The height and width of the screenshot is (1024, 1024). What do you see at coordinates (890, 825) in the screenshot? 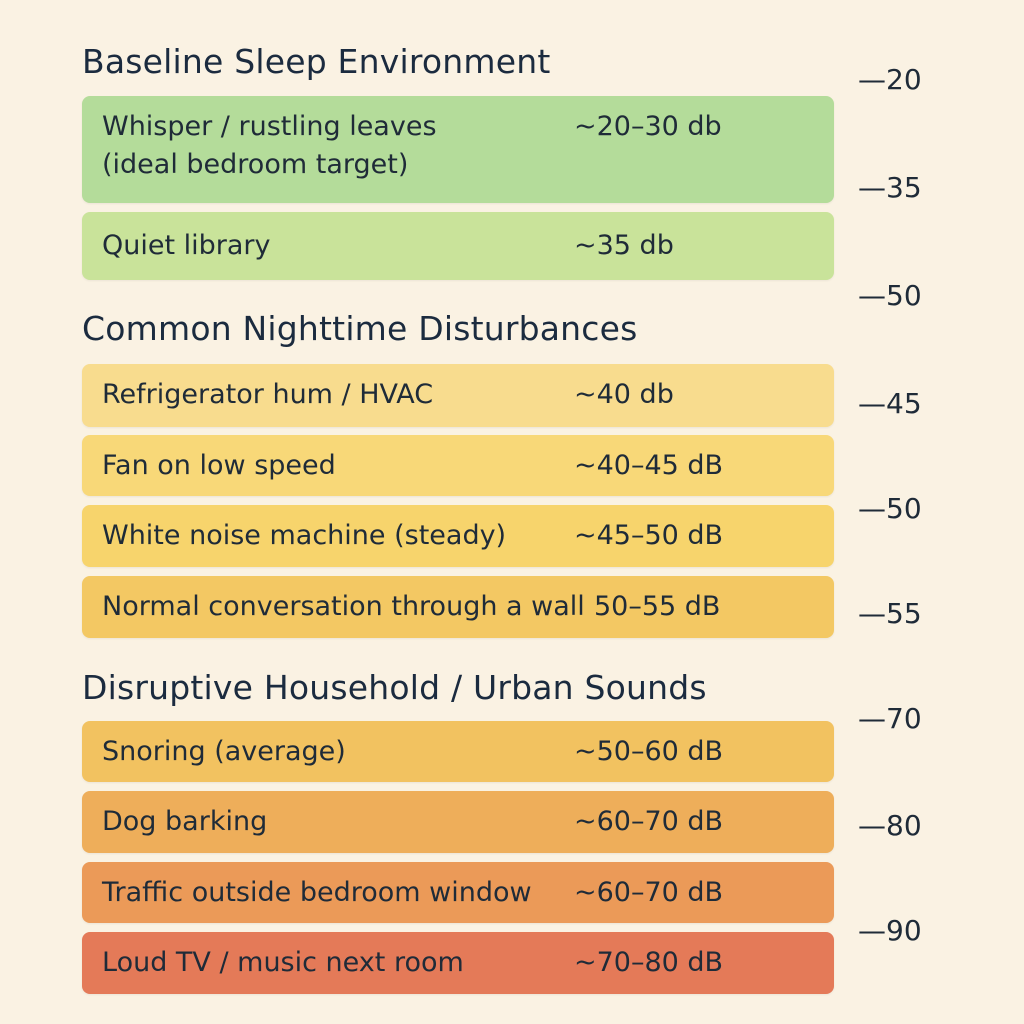
I see `scale-tick: —80` at bounding box center [890, 825].